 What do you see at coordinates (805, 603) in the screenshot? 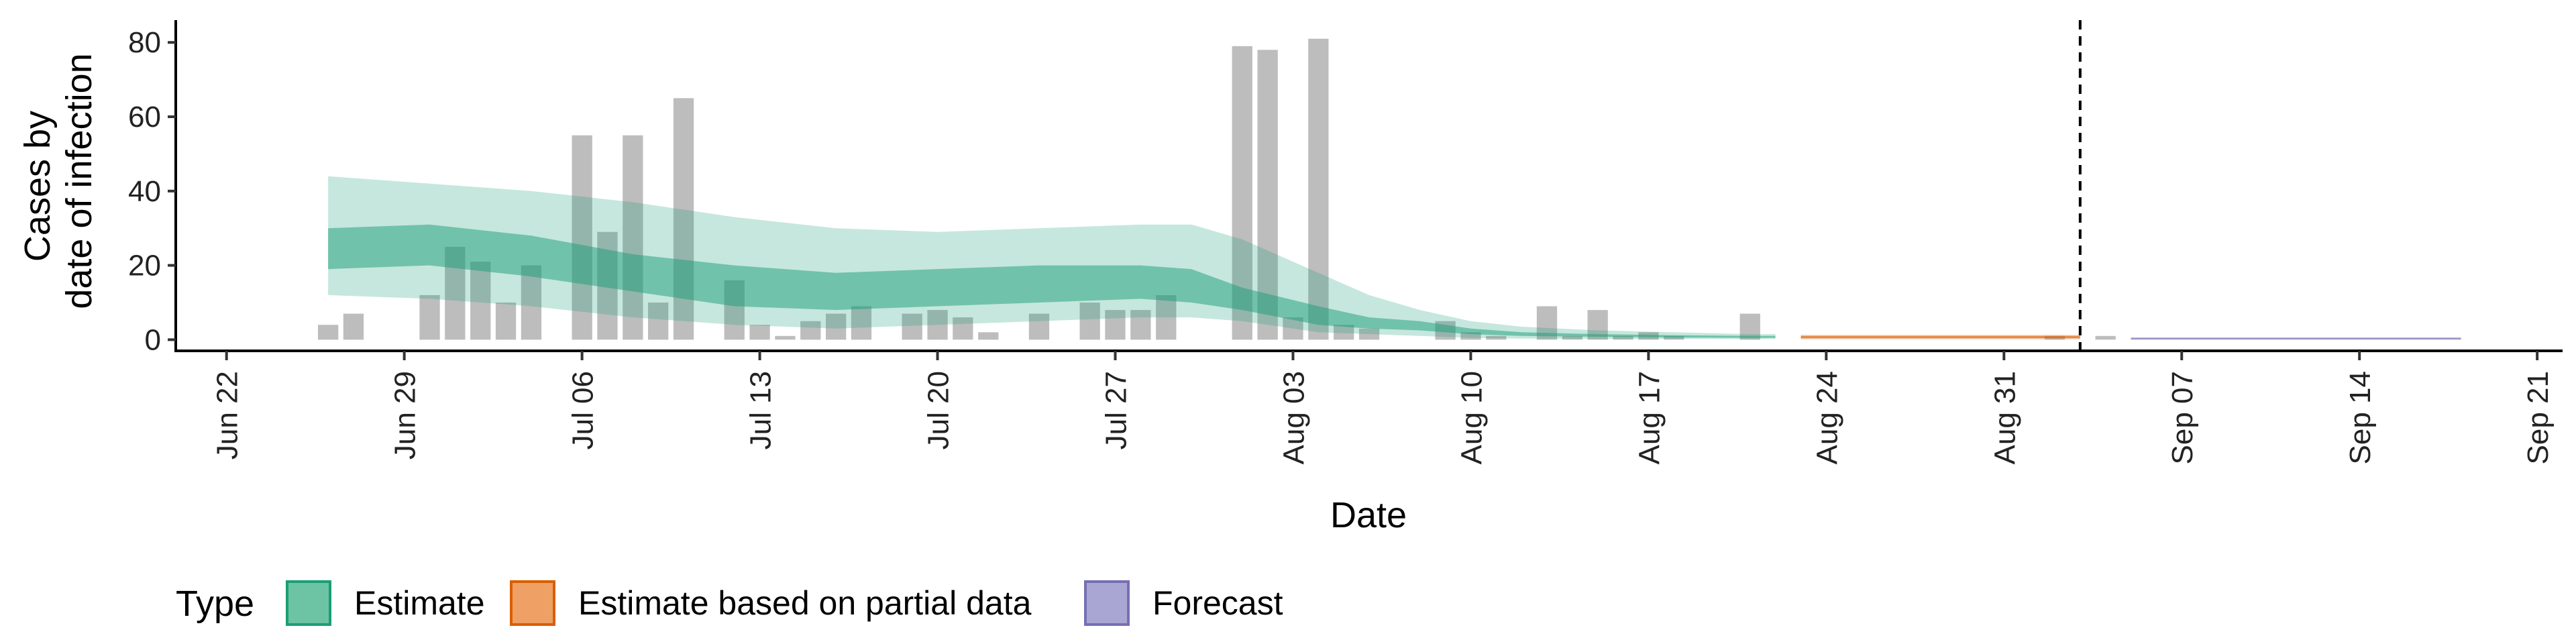
I see `legend-label: Estimate based on partial data` at bounding box center [805, 603].